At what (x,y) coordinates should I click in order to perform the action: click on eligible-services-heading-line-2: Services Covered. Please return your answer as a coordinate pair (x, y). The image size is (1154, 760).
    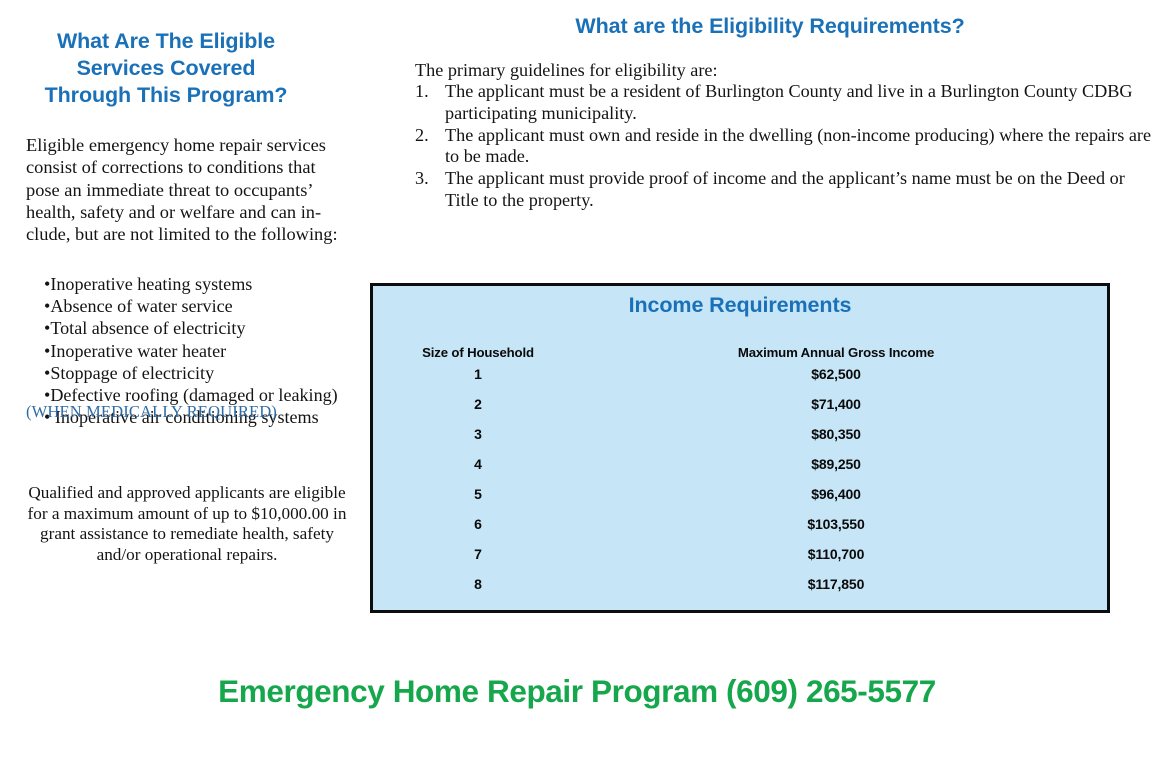
    Looking at the image, I should click on (166, 68).